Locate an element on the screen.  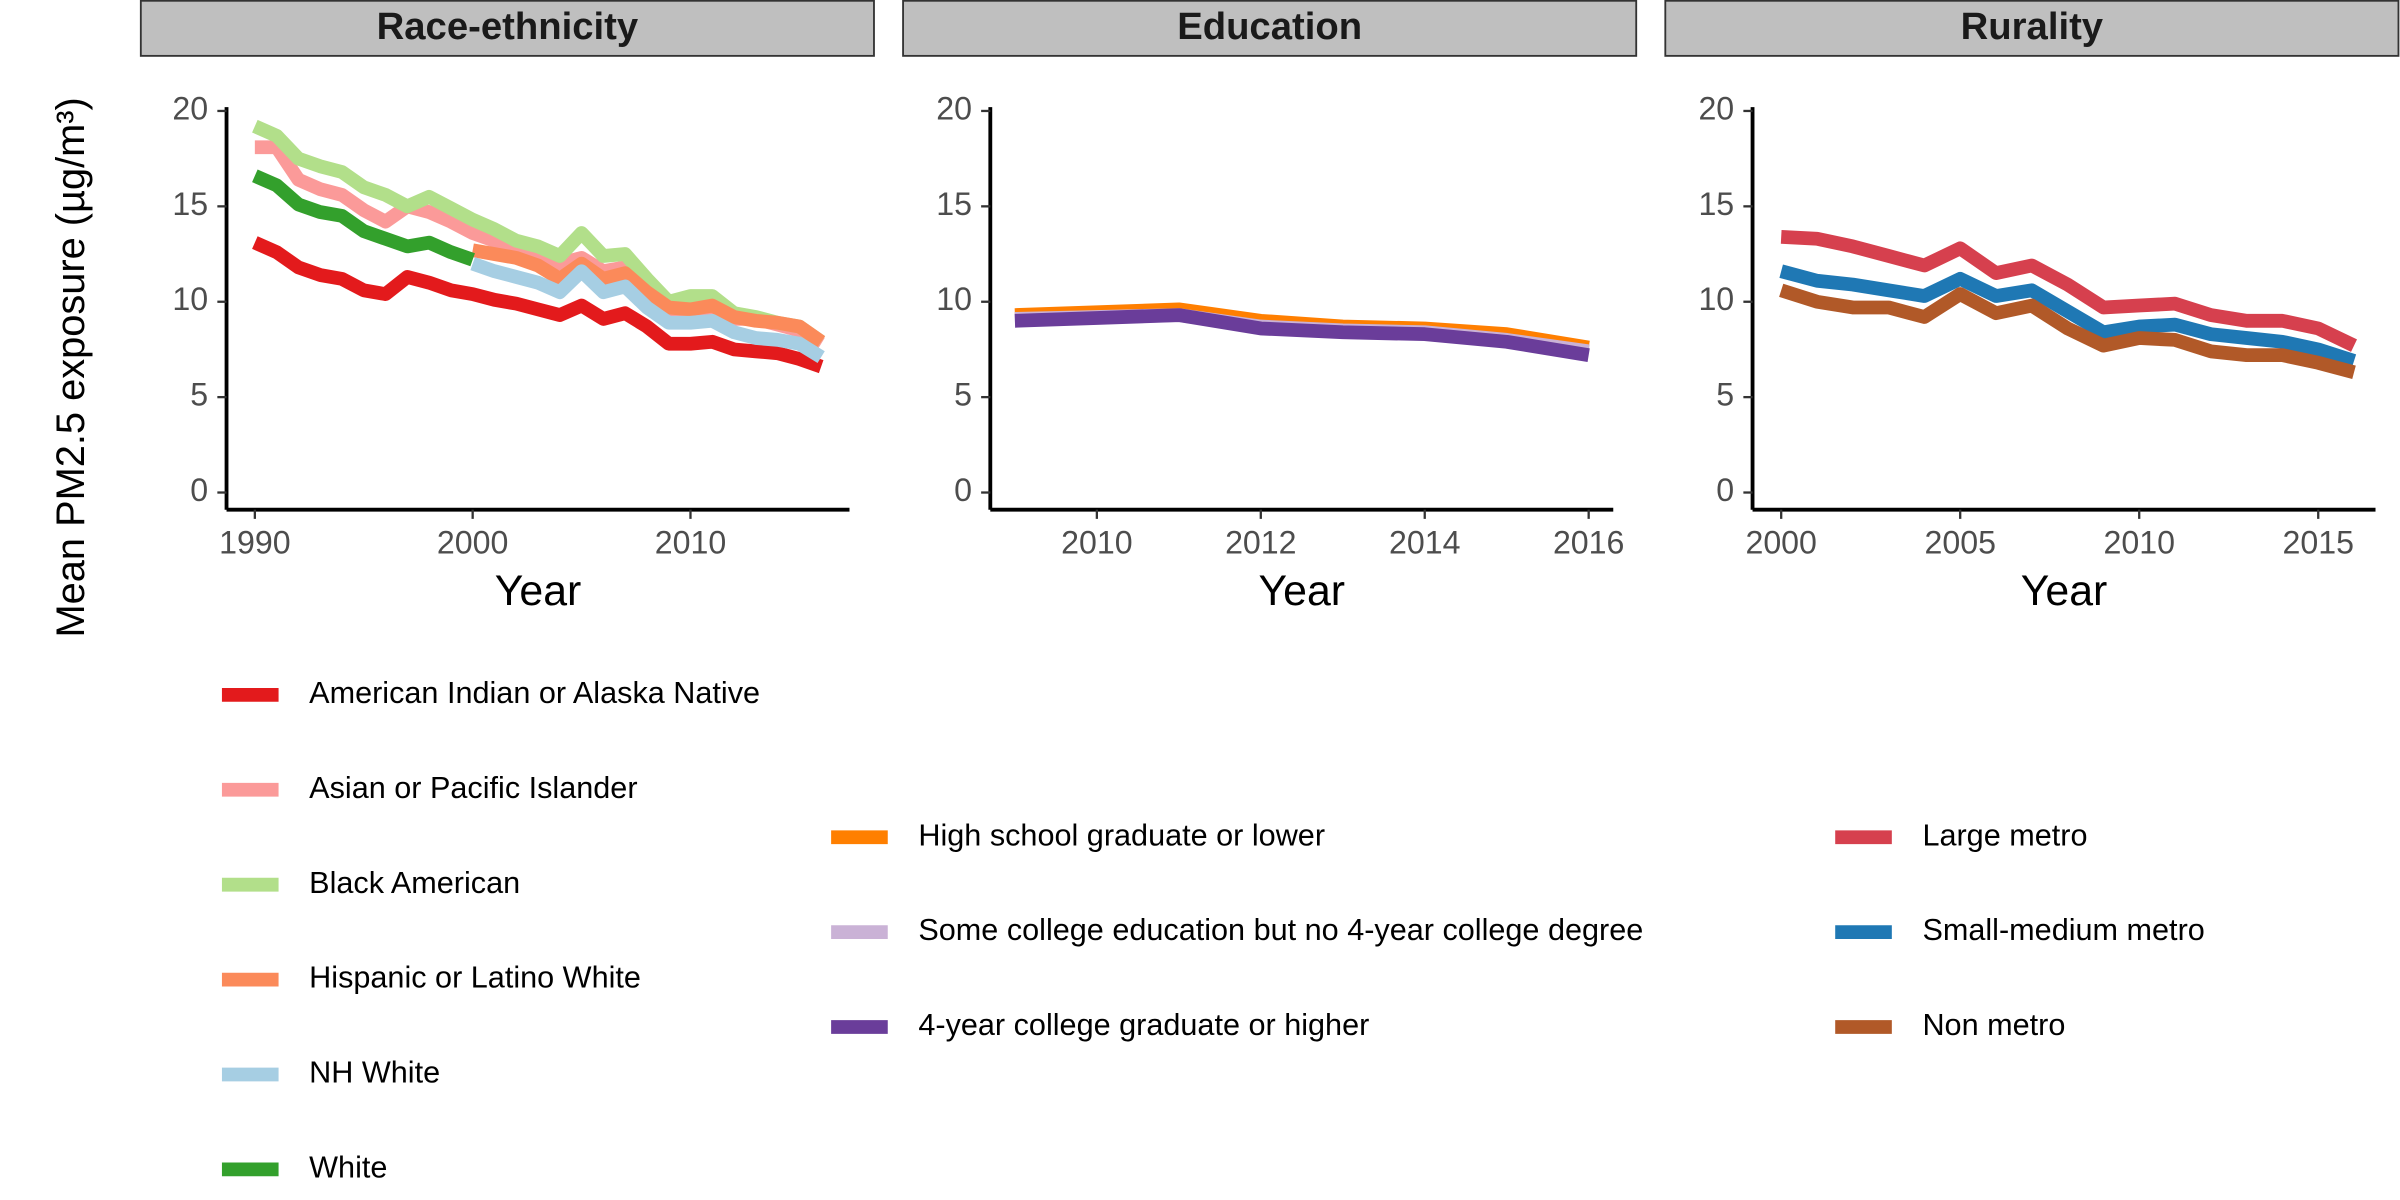
x-tick-label: 2016 is located at coordinates (1588, 542).